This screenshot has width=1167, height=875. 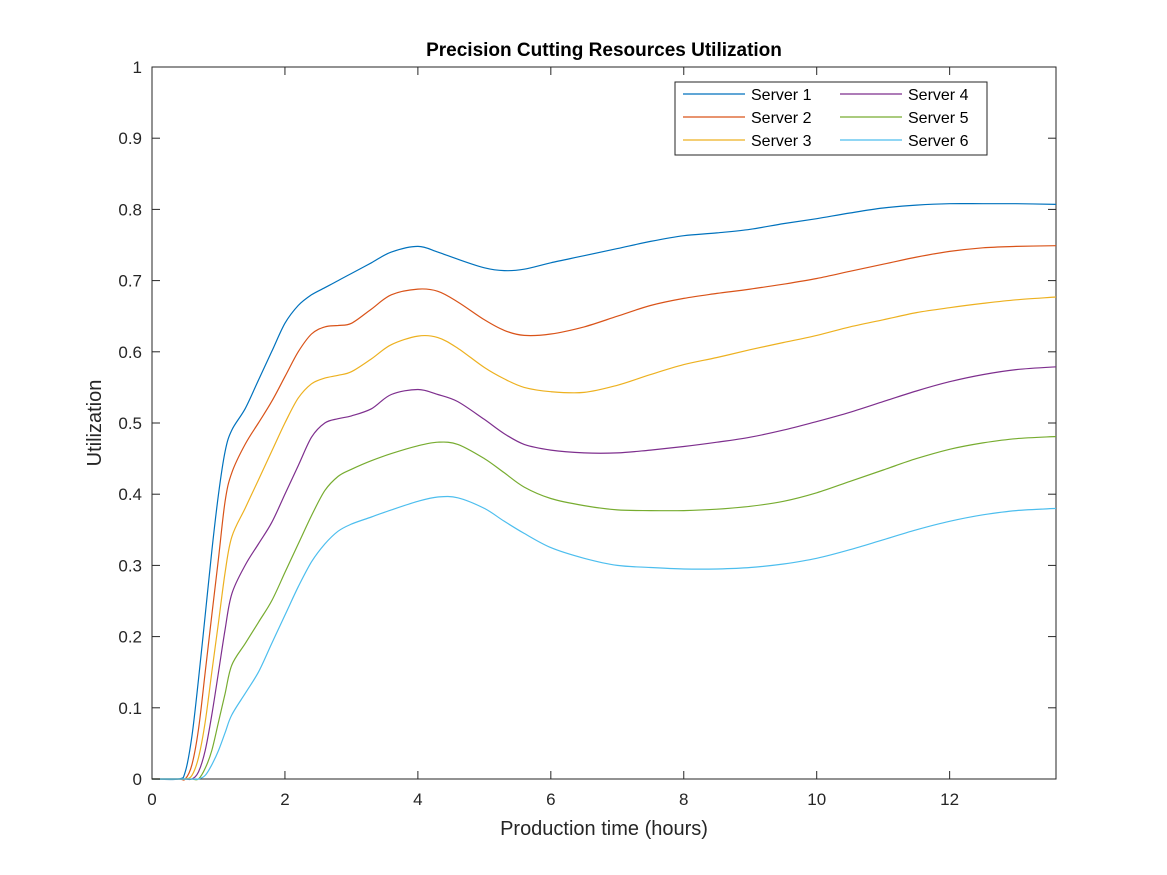 What do you see at coordinates (604, 50) in the screenshot?
I see `chart-title: Precision Cutting Resources Utilization` at bounding box center [604, 50].